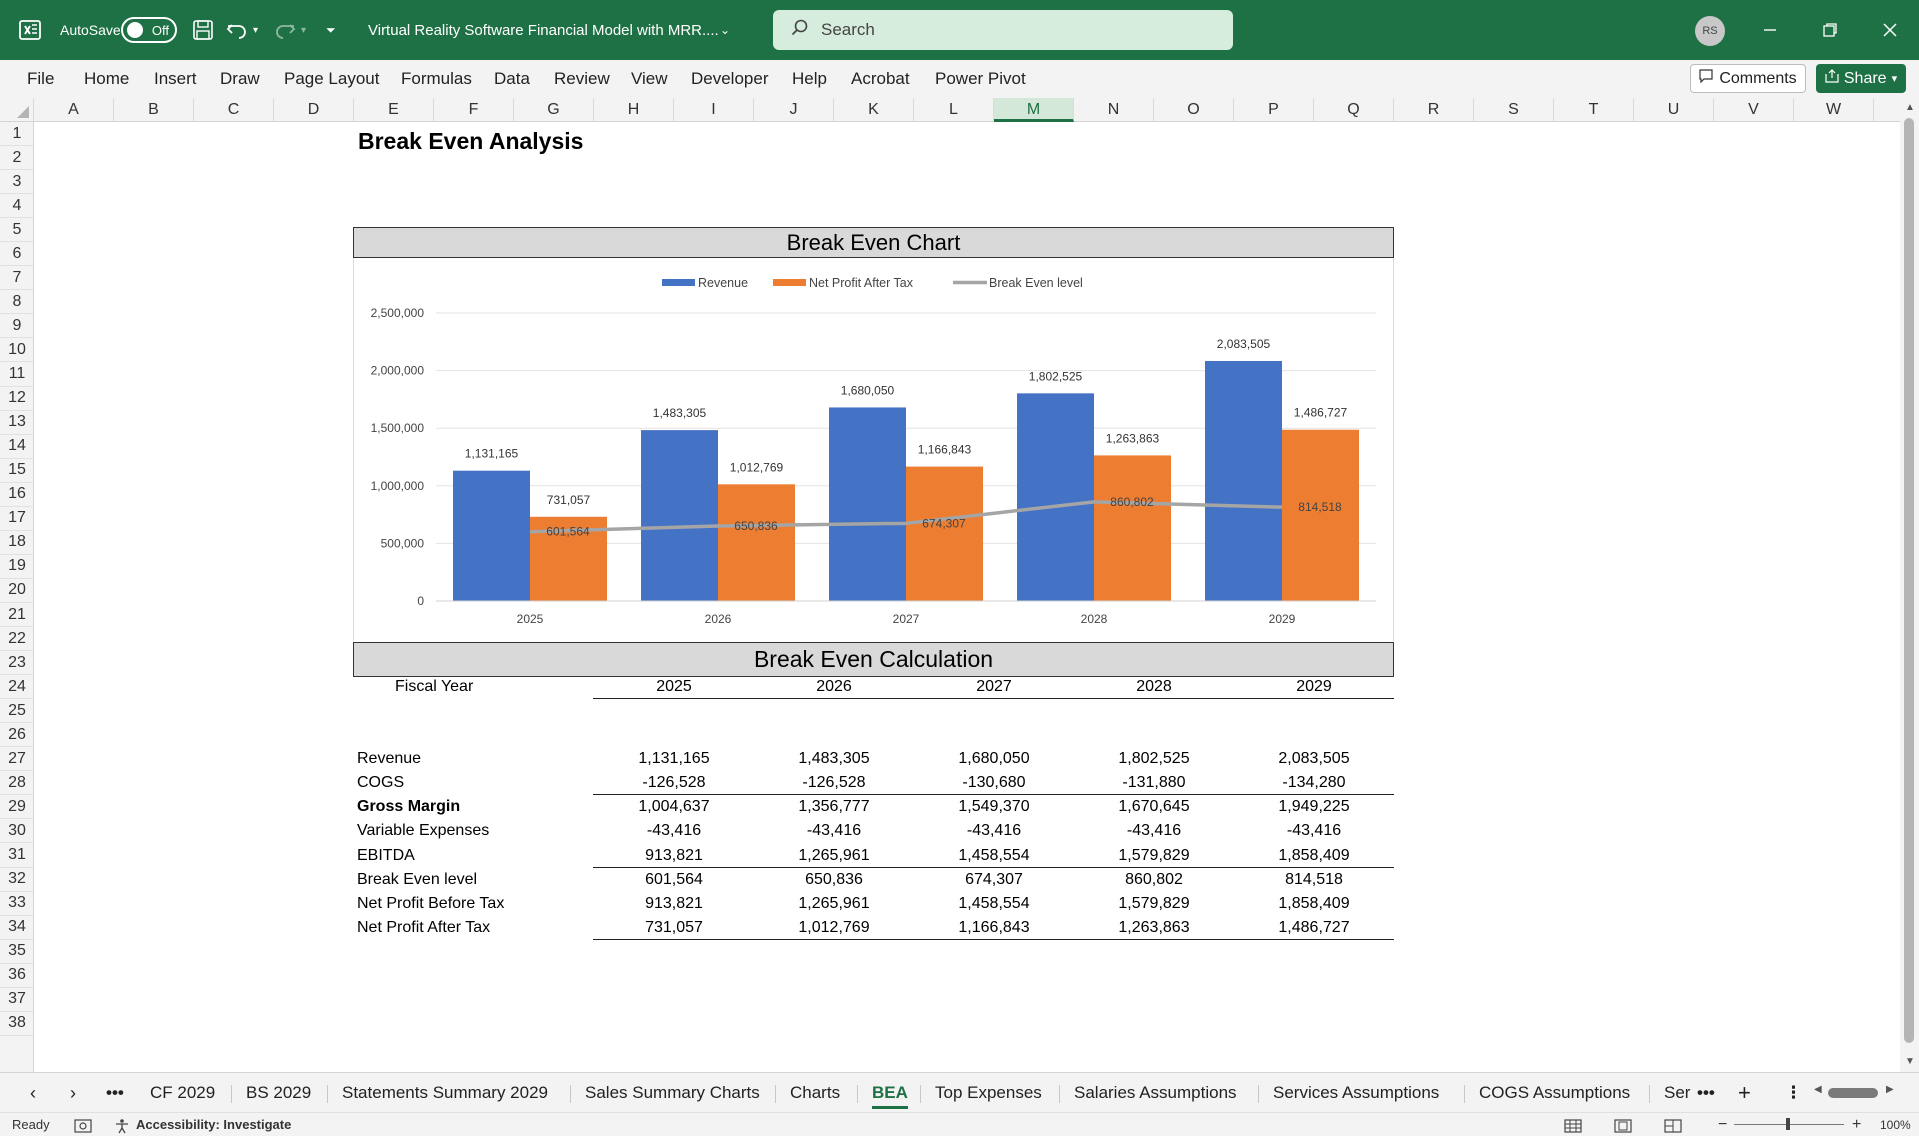  What do you see at coordinates (16, 615) in the screenshot?
I see `row-header-21: 21` at bounding box center [16, 615].